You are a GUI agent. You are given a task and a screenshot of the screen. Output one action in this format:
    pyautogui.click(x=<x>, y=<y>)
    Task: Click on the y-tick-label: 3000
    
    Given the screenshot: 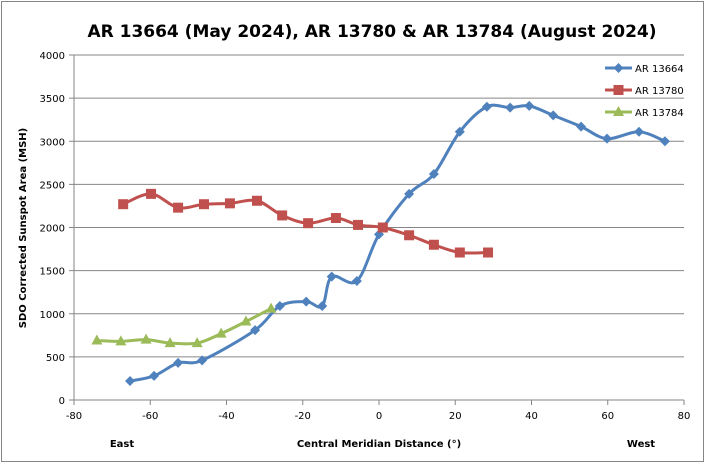 What is the action you would take?
    pyautogui.click(x=52, y=142)
    